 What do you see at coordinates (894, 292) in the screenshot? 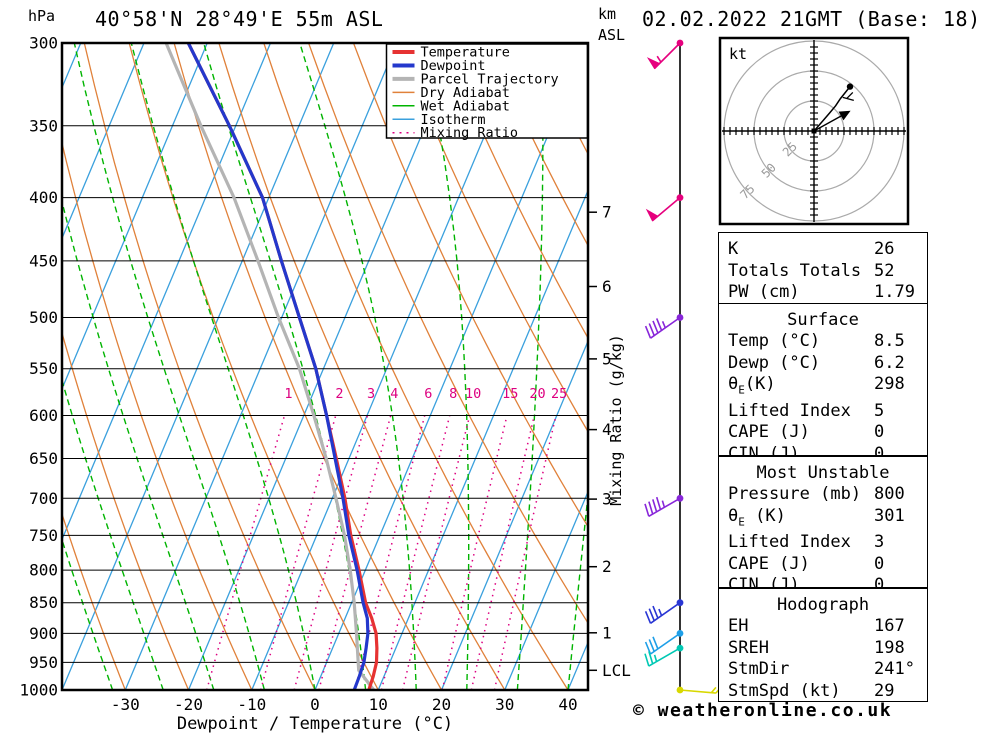
I see `table-row-value: 1.79` at bounding box center [894, 292].